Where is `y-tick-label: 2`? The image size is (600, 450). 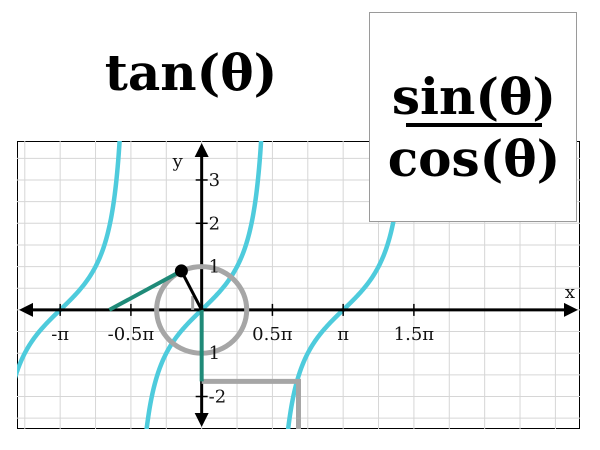
y-tick-label: 2 is located at coordinates (214, 223).